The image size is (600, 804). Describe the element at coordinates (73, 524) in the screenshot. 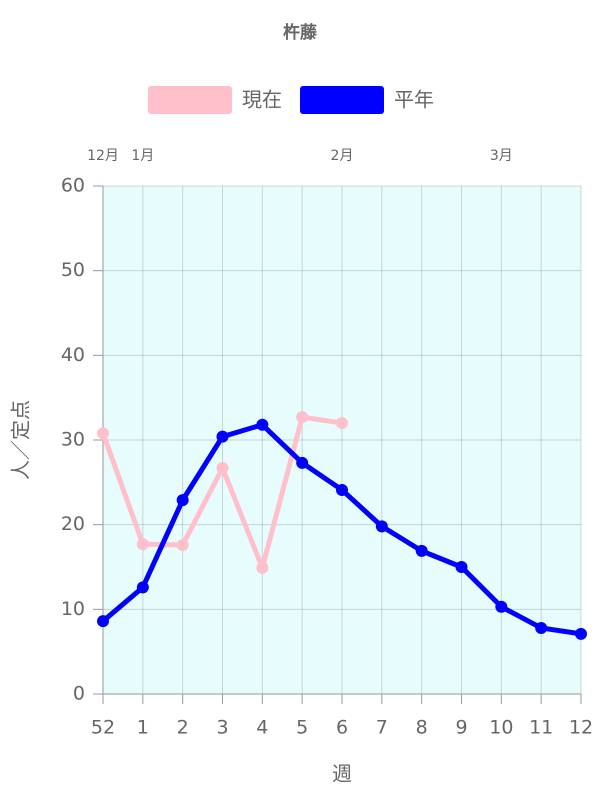

I see `y-tick-label: 20` at that location.